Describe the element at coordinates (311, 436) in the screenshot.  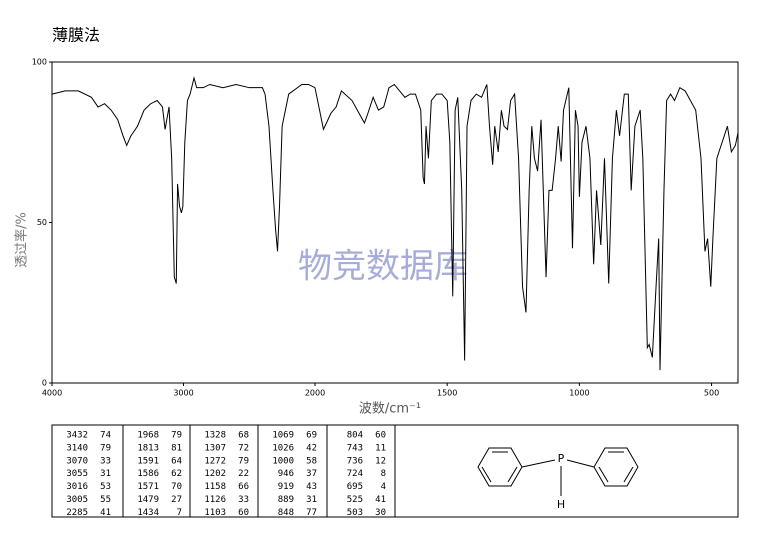
I see `peak-transmittance: 69` at that location.